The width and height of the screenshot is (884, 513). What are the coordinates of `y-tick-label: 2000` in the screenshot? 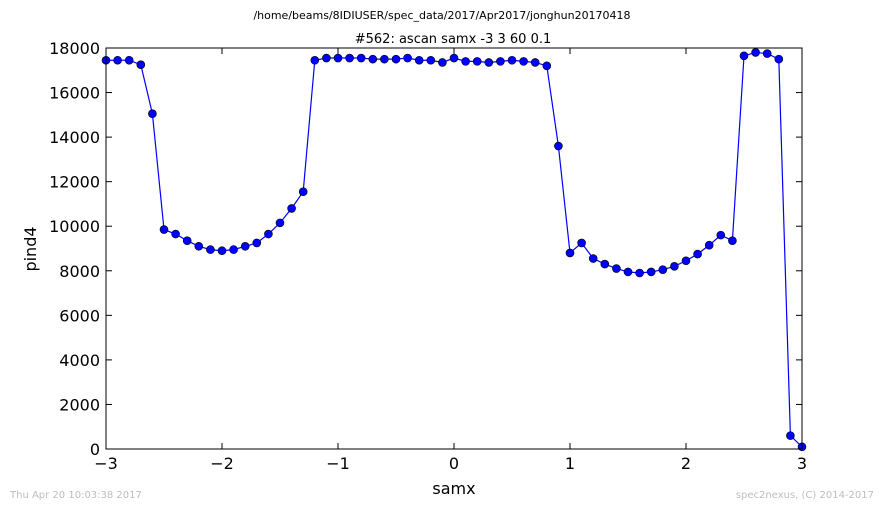 It's located at (79, 404).